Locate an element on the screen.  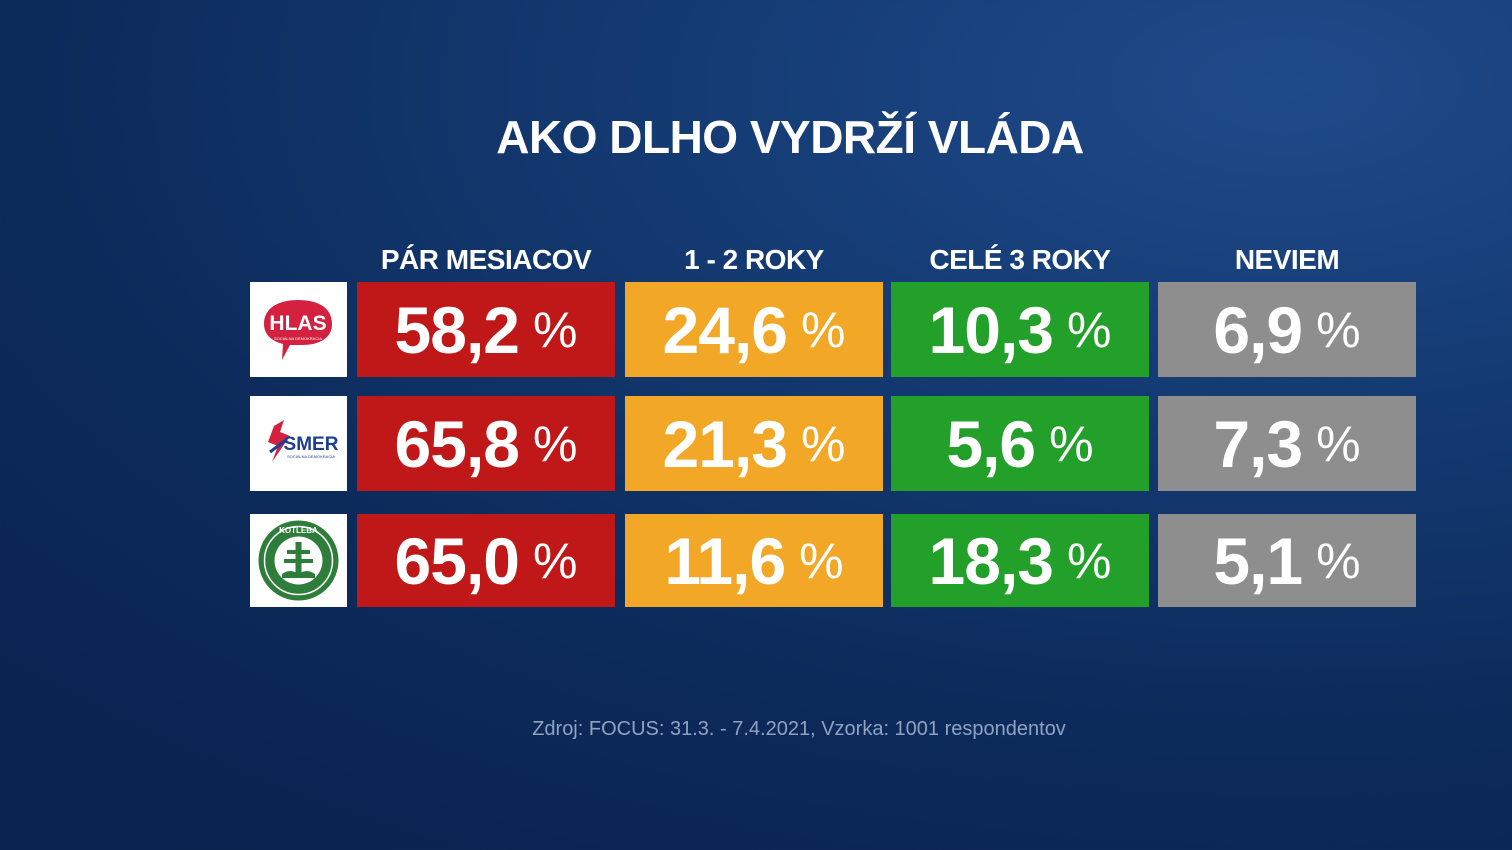
value-label: 65,8 is located at coordinates (457, 443).